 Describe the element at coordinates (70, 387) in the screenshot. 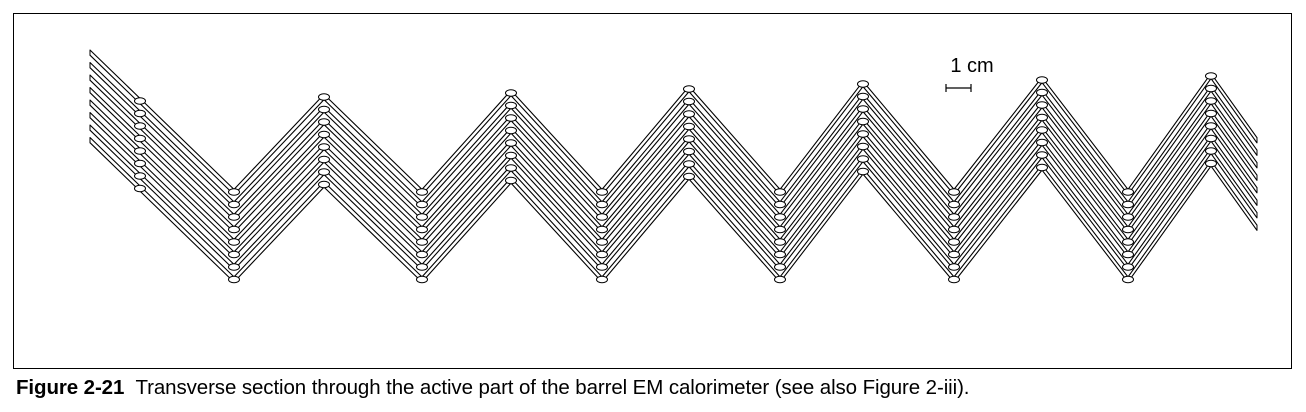

I see `figure-label: Figure 2-21` at that location.